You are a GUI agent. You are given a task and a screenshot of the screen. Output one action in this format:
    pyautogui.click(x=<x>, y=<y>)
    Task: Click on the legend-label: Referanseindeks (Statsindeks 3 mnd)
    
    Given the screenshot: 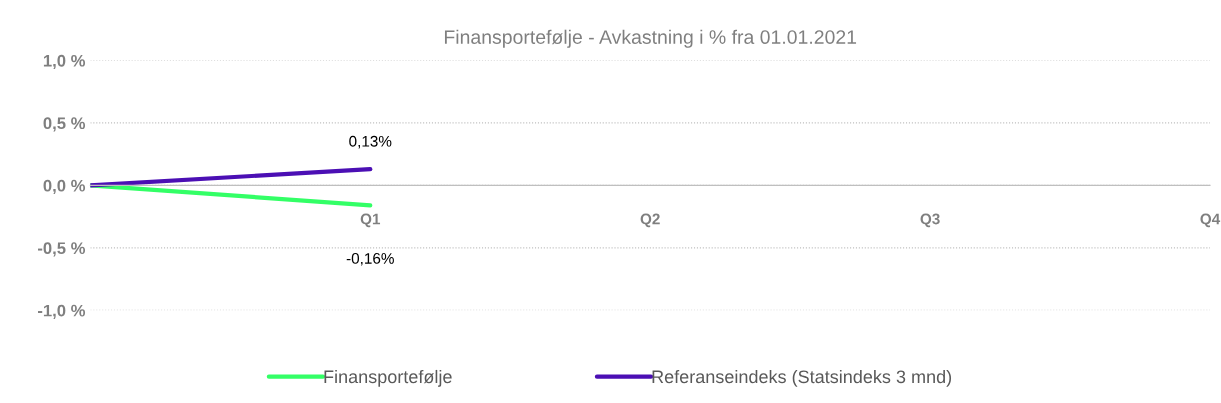 What is the action you would take?
    pyautogui.click(x=802, y=378)
    